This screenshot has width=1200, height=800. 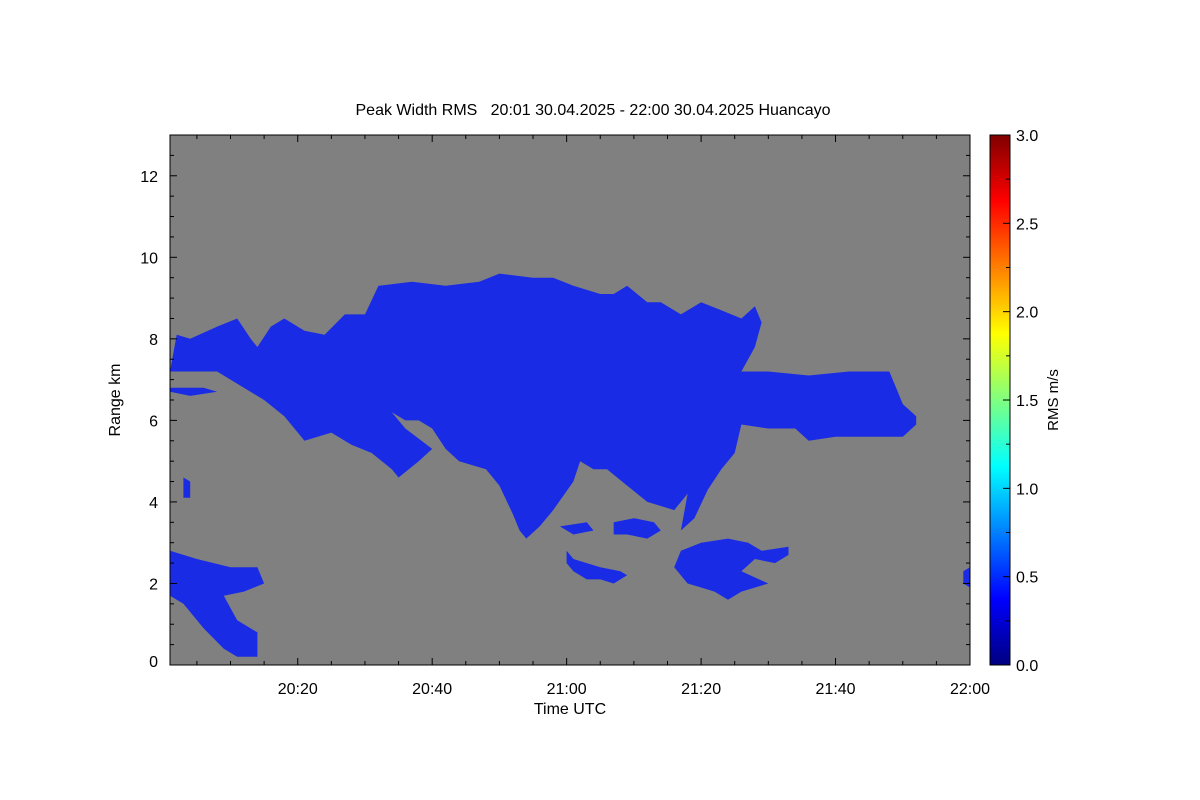 I want to click on x-tick-label: 20:40, so click(x=432, y=689).